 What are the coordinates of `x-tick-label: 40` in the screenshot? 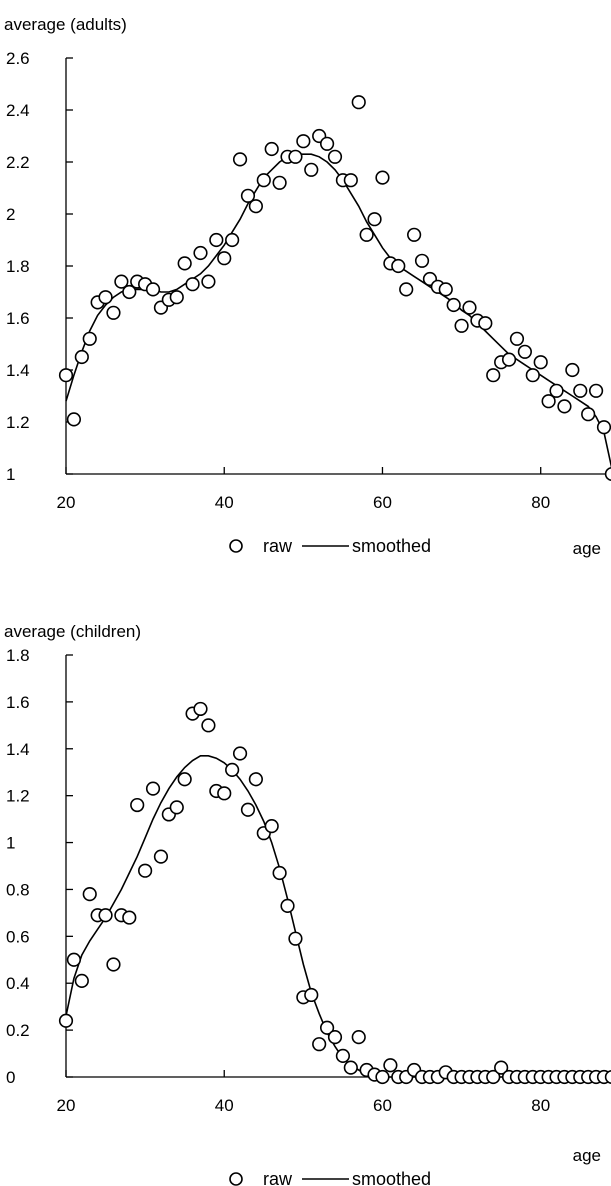 It's located at (224, 502).